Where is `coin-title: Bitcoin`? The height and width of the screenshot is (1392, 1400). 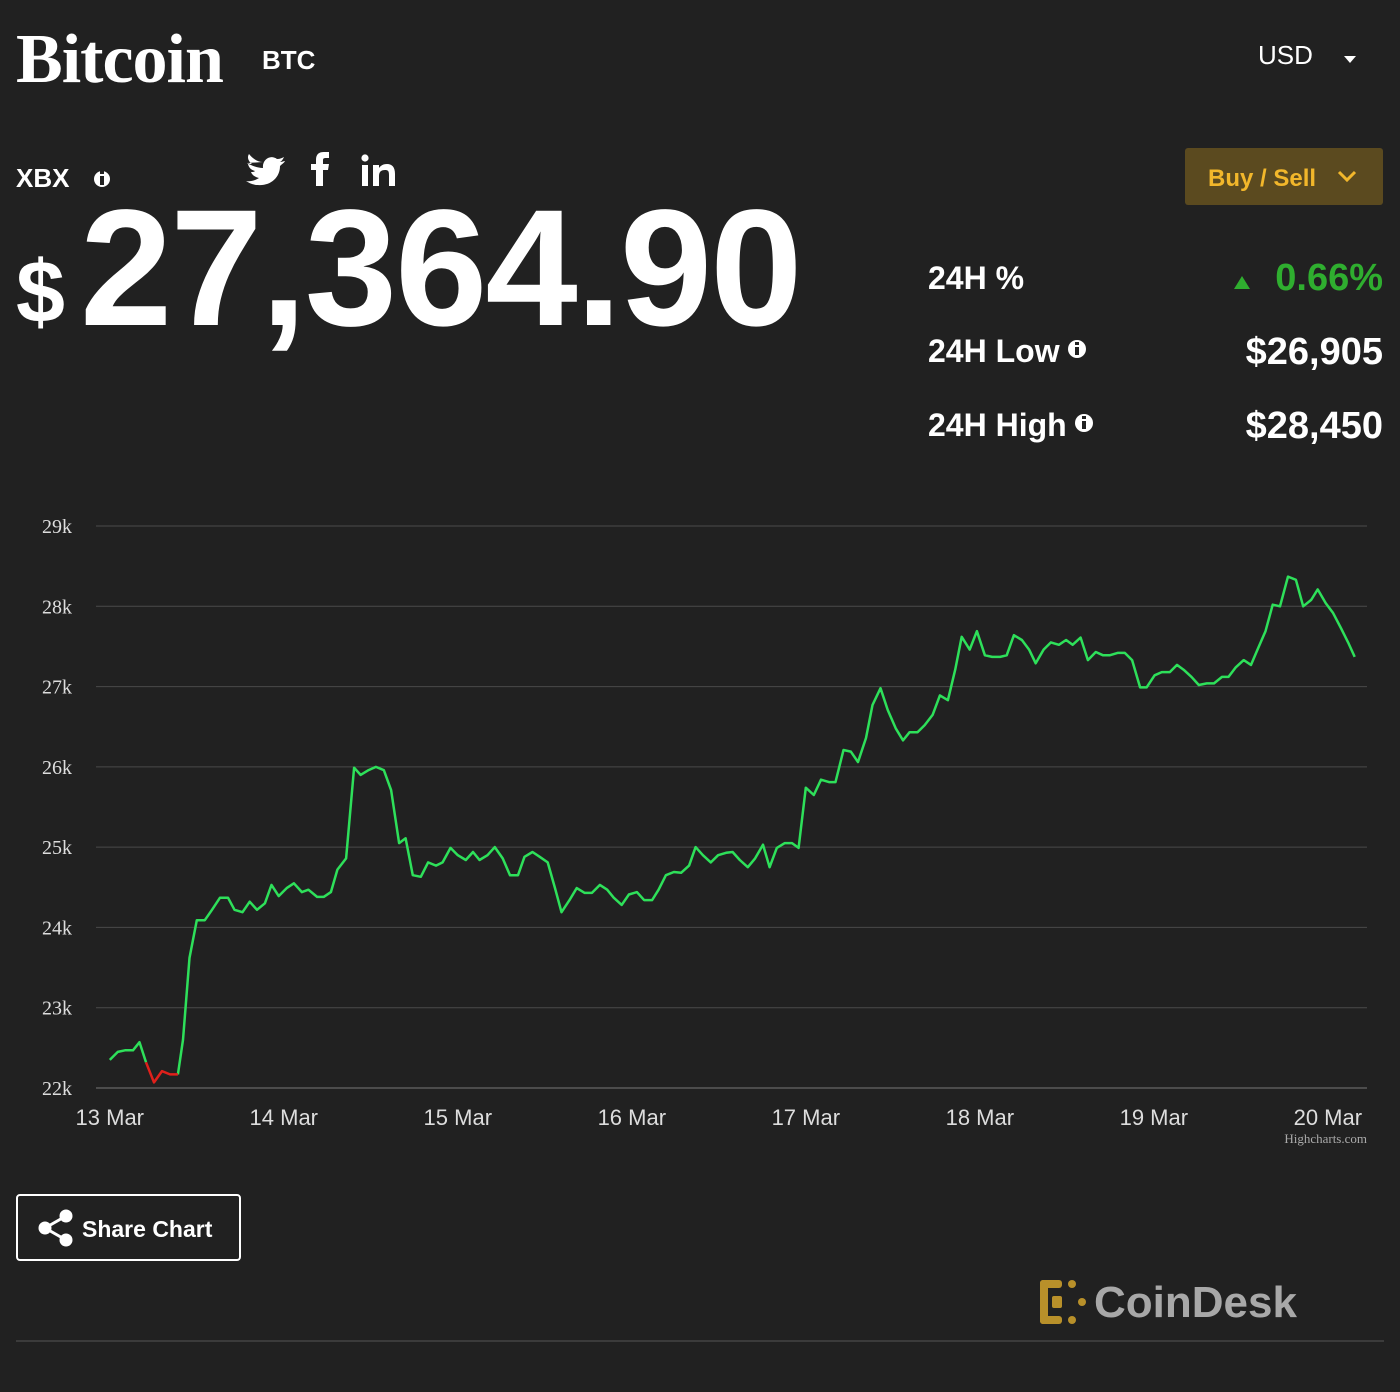 coin-title: Bitcoin is located at coordinates (119, 59).